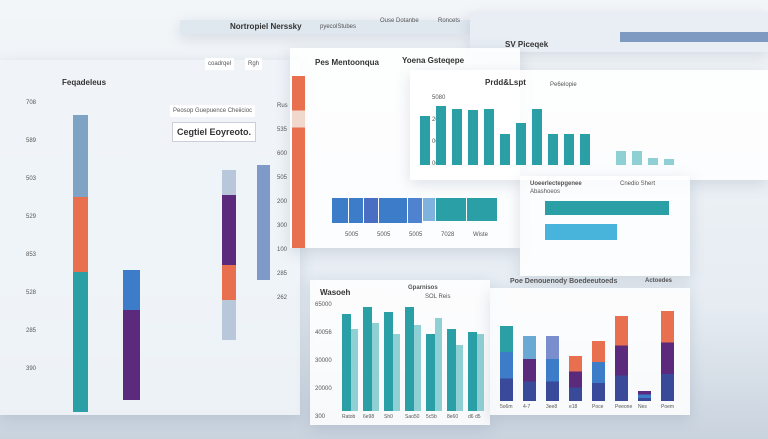 This screenshot has width=768, height=439. I want to click on x-tick-label: Nes, so click(642, 407).